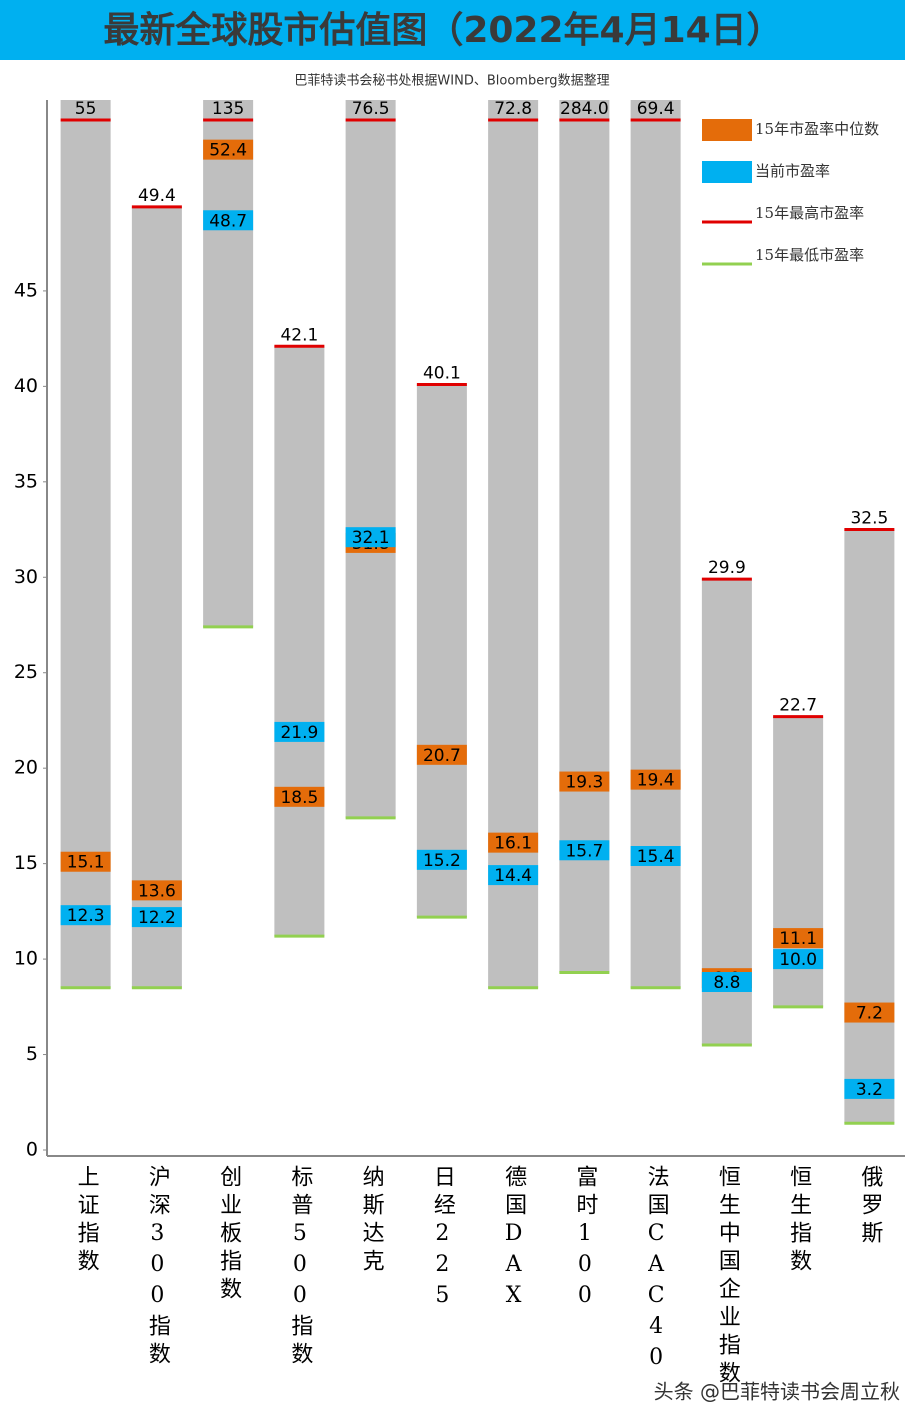 Image resolution: width=905 pixels, height=1425 pixels. What do you see at coordinates (32, 1054) in the screenshot?
I see `y-tick-label: 5` at bounding box center [32, 1054].